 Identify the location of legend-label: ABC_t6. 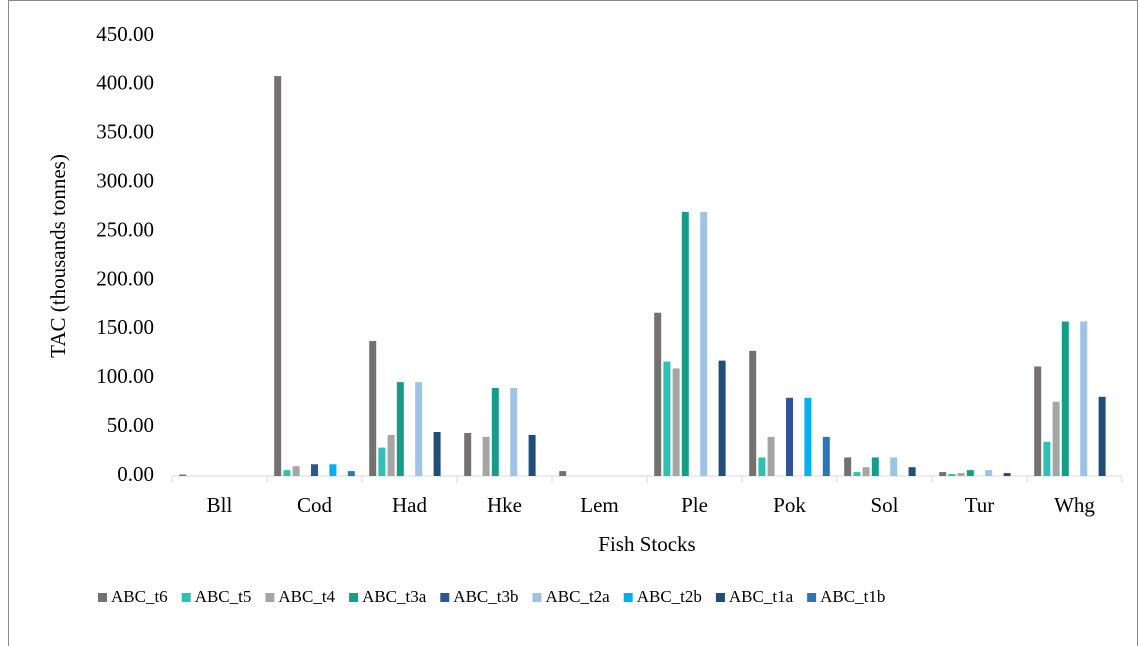
(139, 596).